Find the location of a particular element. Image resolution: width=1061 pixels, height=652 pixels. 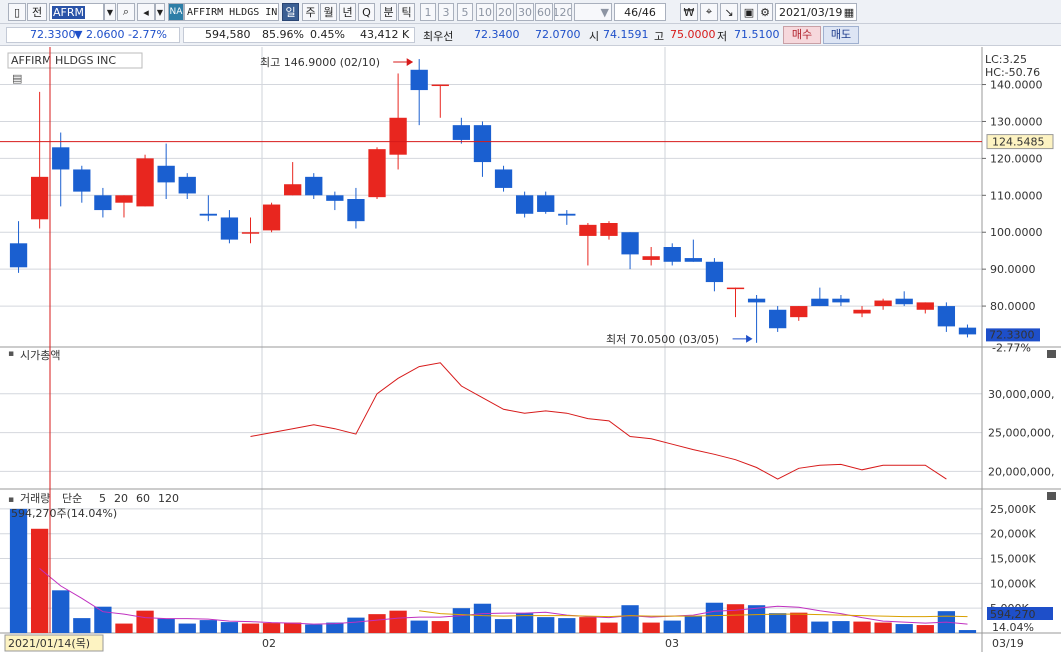

interval-button-120: 120 is located at coordinates (563, 12).